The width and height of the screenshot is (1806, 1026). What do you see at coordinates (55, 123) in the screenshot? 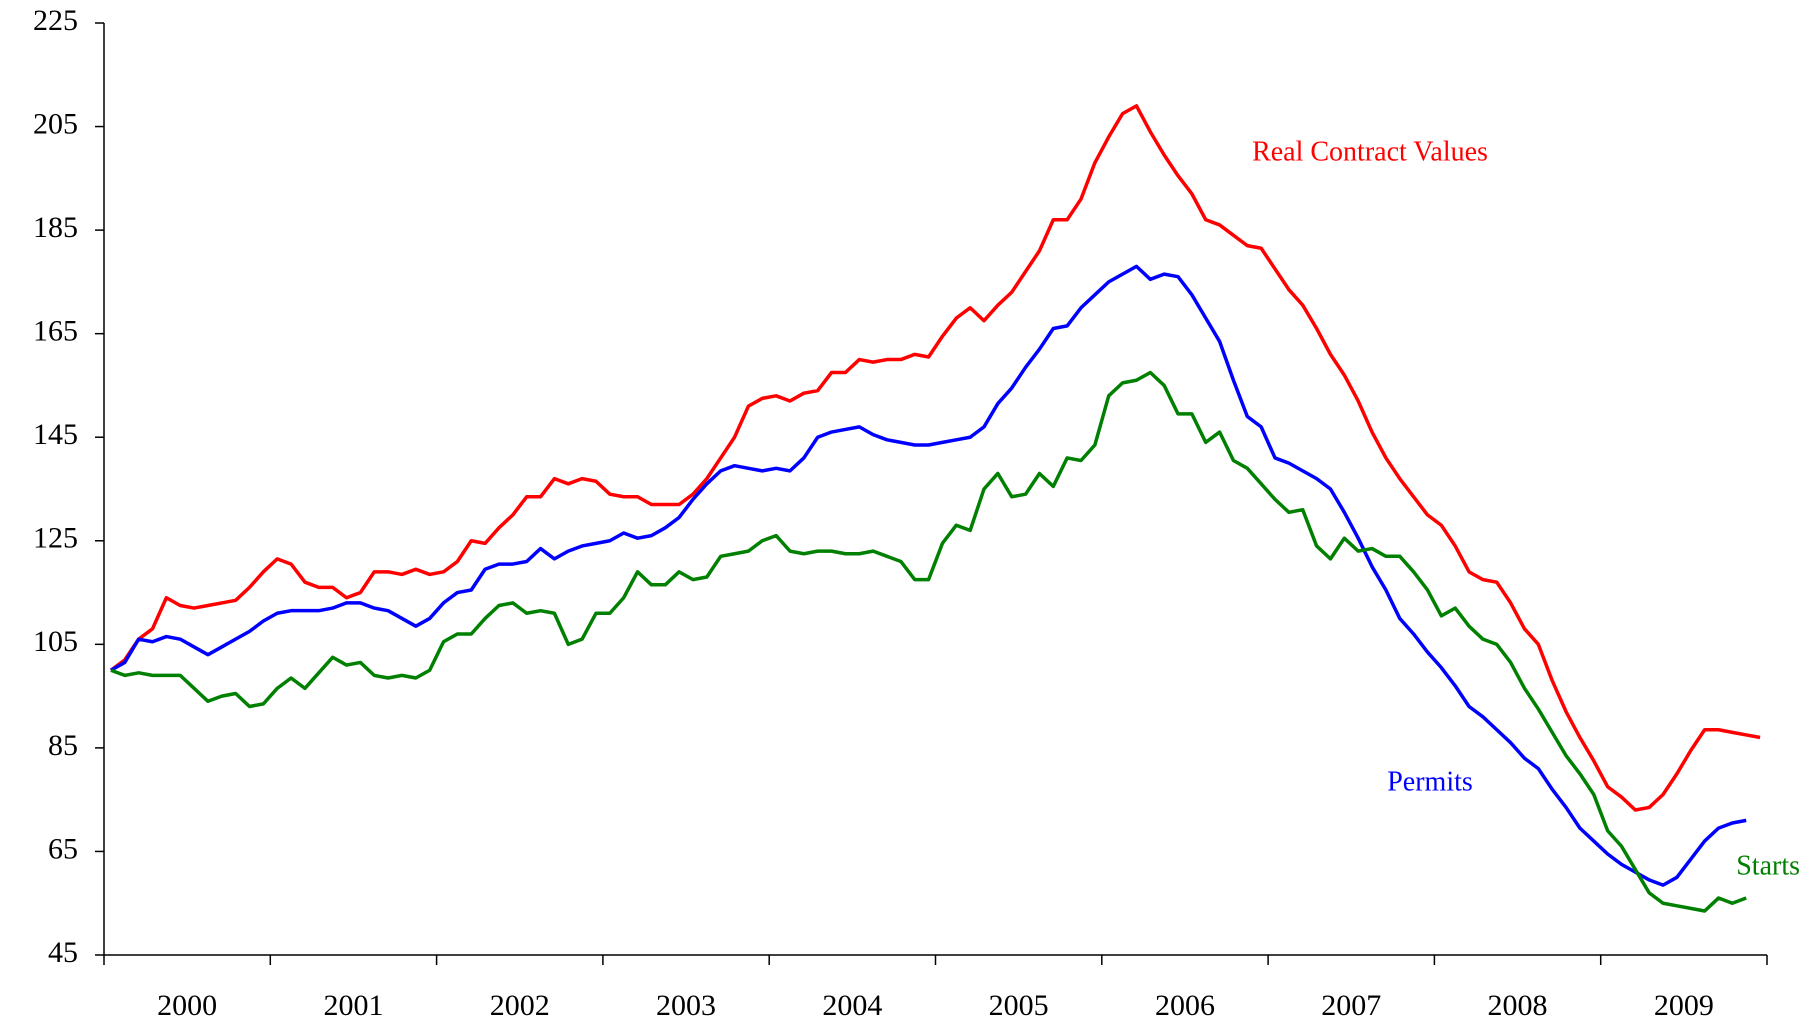
I see `y-tick-label: 205` at bounding box center [55, 123].